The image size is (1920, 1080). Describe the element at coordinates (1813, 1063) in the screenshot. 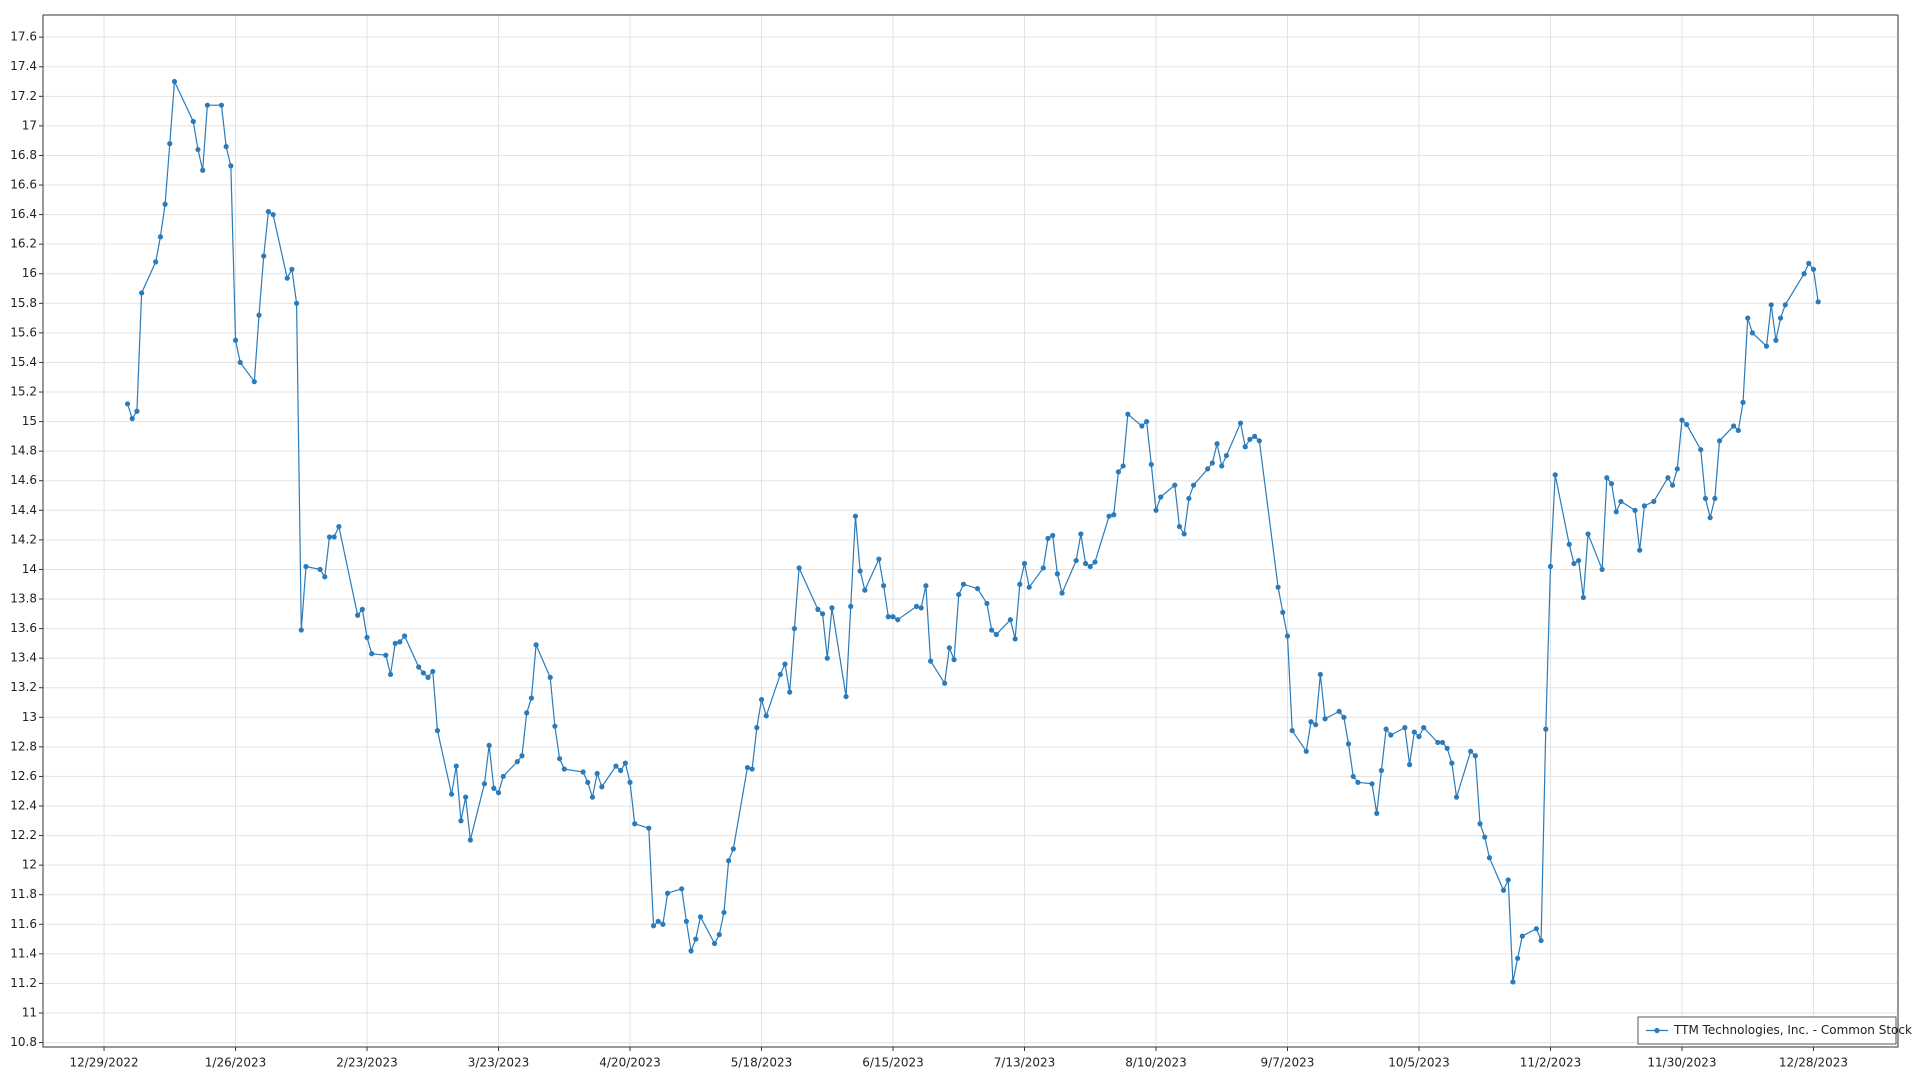

I see `x-tick-label: 12/28/2023` at that location.